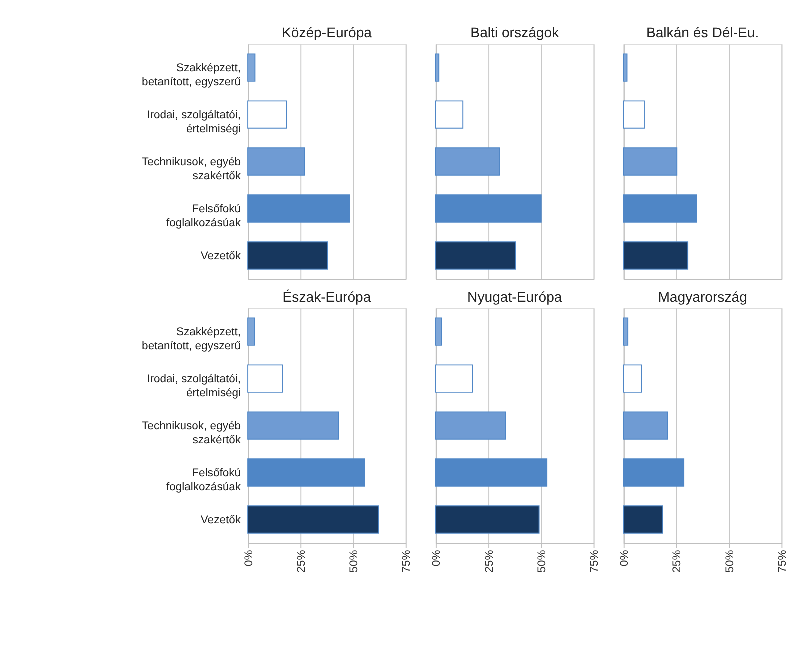 The image size is (793, 659). What do you see at coordinates (327, 296) in the screenshot?
I see `chart-title: Észak-Európa` at bounding box center [327, 296].